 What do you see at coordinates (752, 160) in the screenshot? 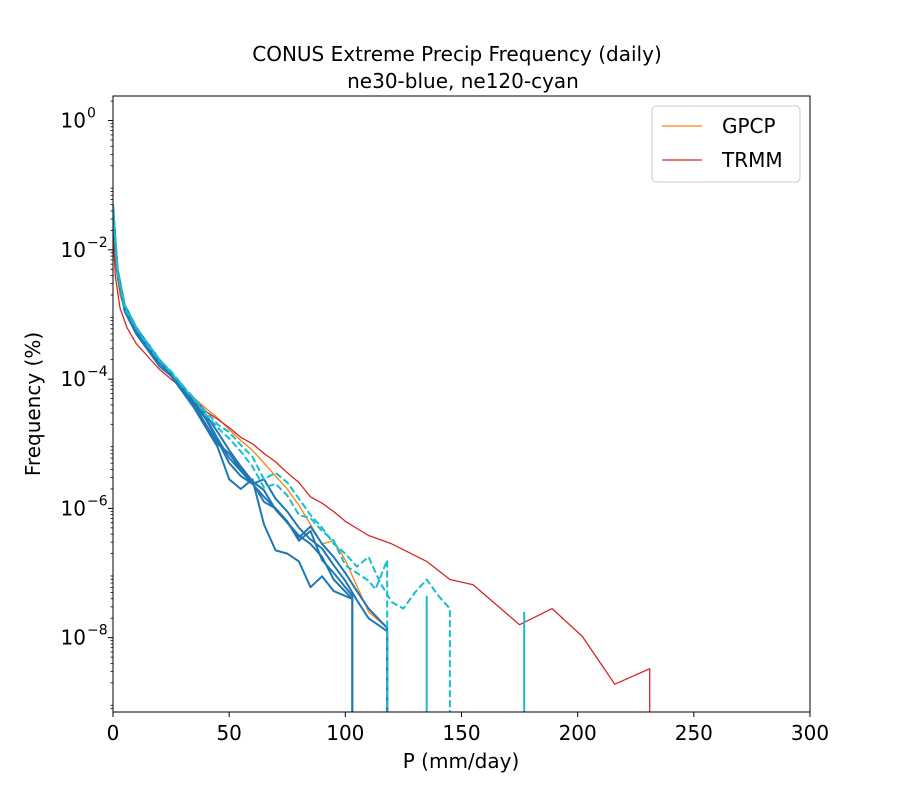
I see `legend-label-trmm: TRMM` at bounding box center [752, 160].